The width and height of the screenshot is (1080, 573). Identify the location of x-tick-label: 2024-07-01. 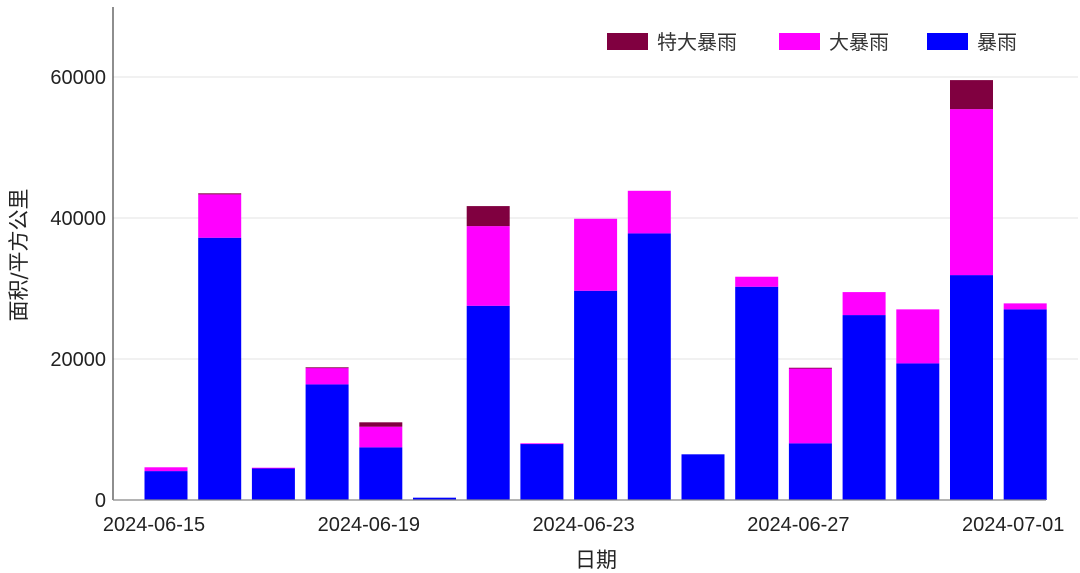
(1013, 525).